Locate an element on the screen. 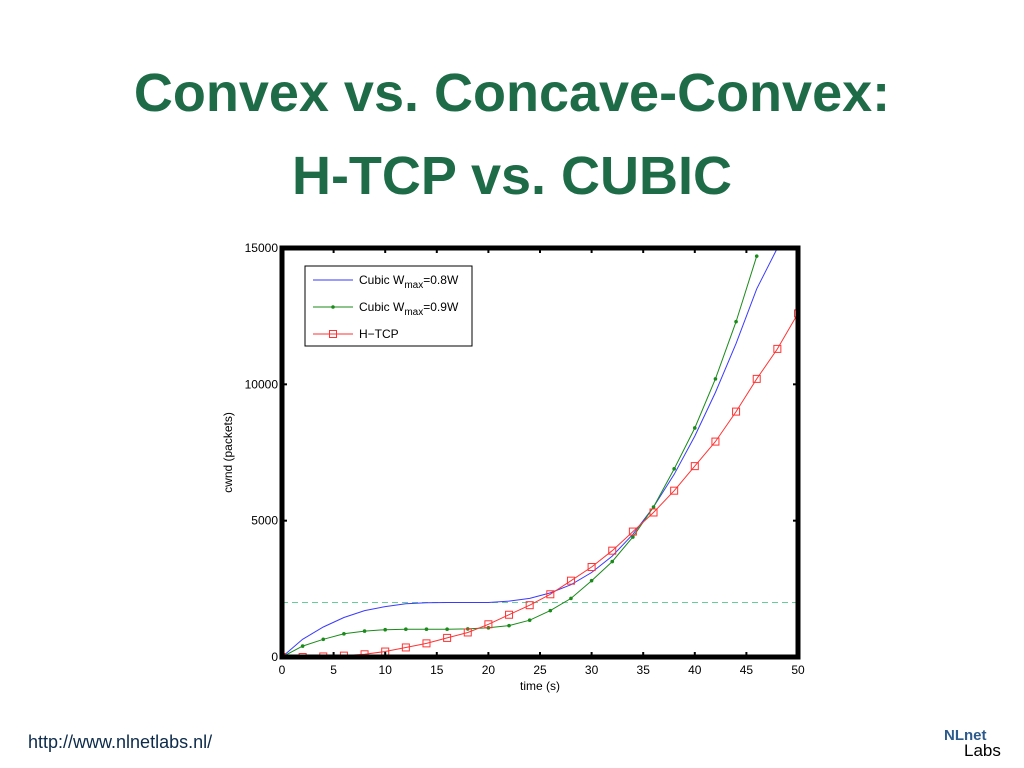 The image size is (1024, 768). x-tick-label: 0 is located at coordinates (282, 670).